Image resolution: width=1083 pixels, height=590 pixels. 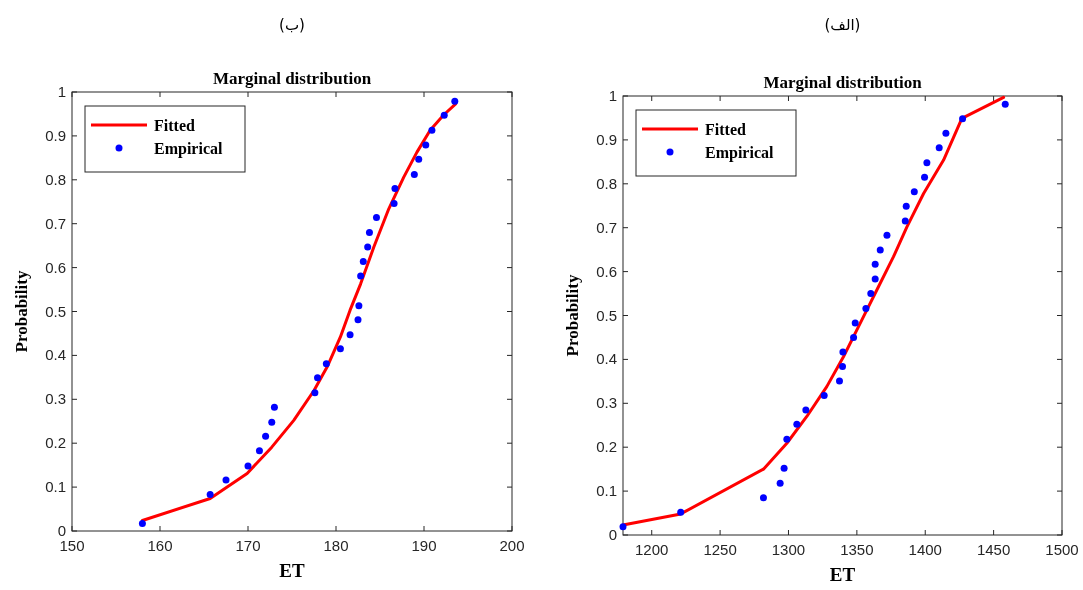 What do you see at coordinates (248, 545) in the screenshot?
I see `x-tick-label: 170` at bounding box center [248, 545].